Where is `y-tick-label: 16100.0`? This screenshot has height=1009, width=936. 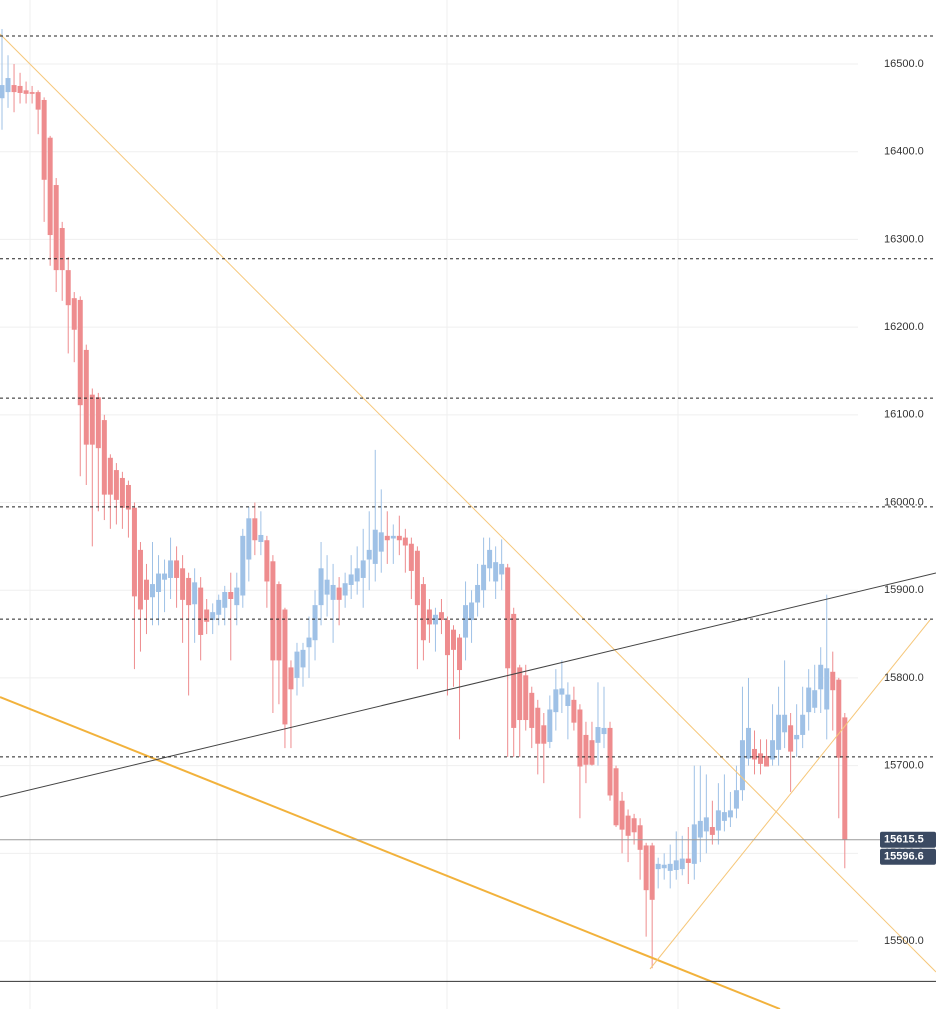 y-tick-label: 16100.0 is located at coordinates (904, 415).